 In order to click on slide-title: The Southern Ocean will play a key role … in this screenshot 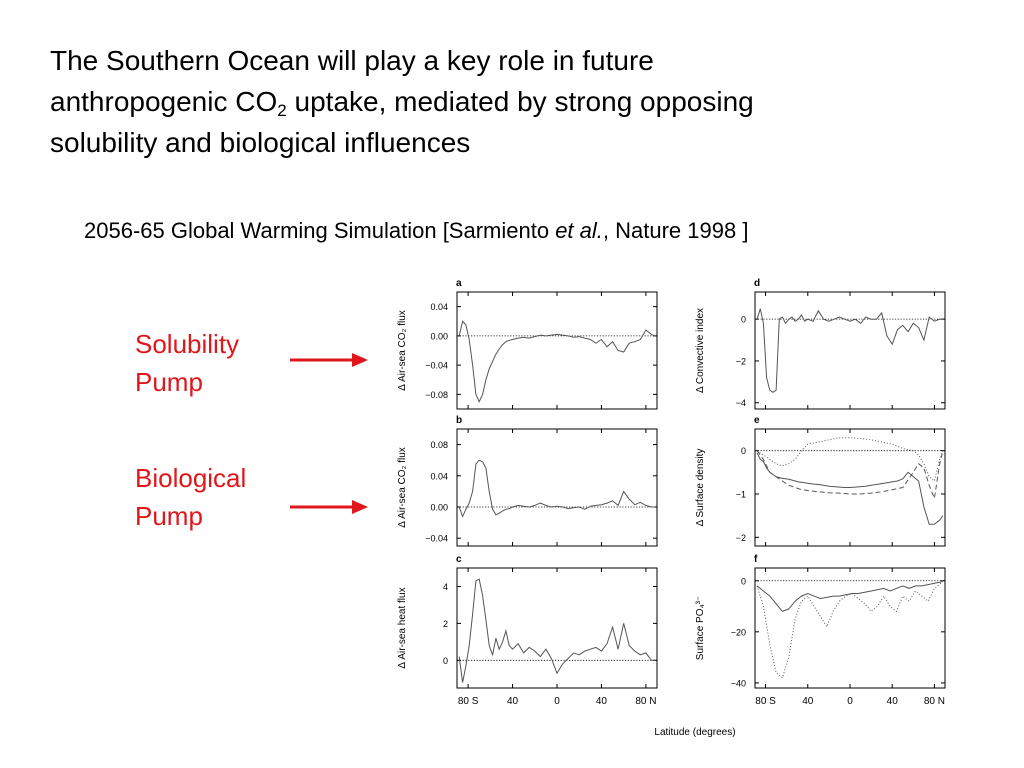, I will do `click(500, 101)`.